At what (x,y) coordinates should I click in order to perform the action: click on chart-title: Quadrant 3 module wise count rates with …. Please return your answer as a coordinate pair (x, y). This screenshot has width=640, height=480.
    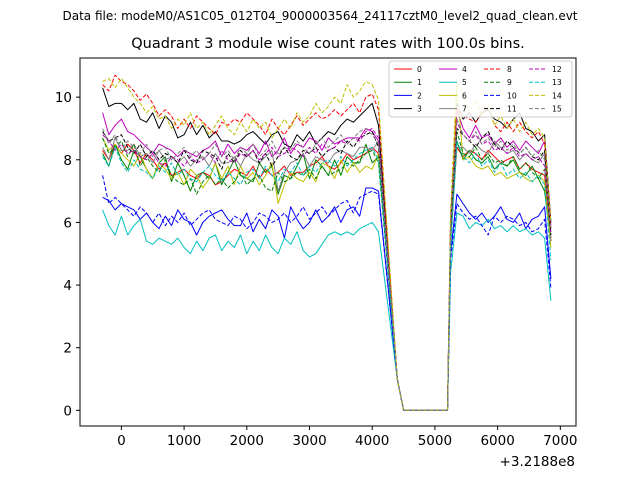
    Looking at the image, I should click on (328, 44).